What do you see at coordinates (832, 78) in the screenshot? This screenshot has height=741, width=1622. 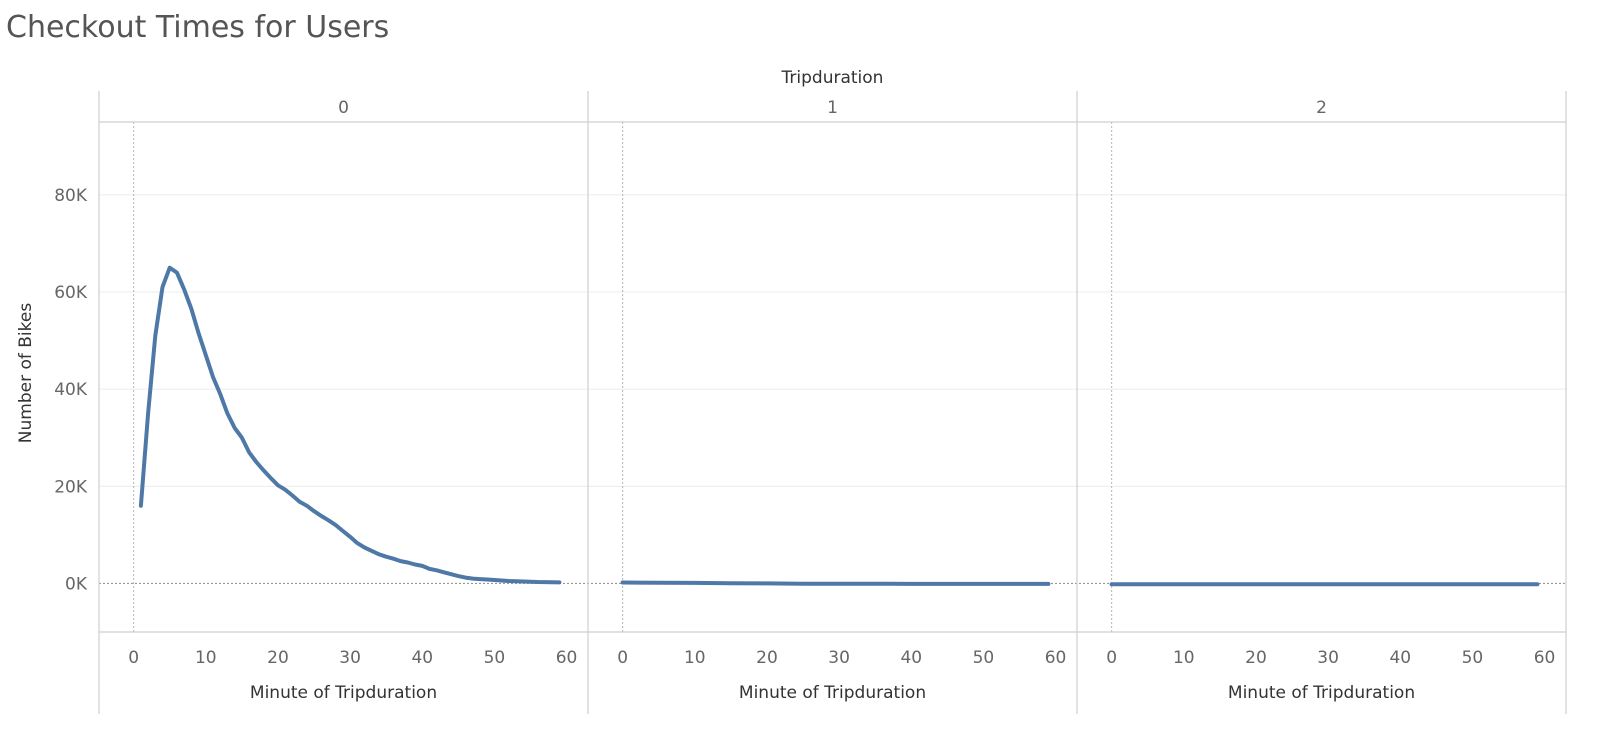 I see `facet-title: Tripduration` at bounding box center [832, 78].